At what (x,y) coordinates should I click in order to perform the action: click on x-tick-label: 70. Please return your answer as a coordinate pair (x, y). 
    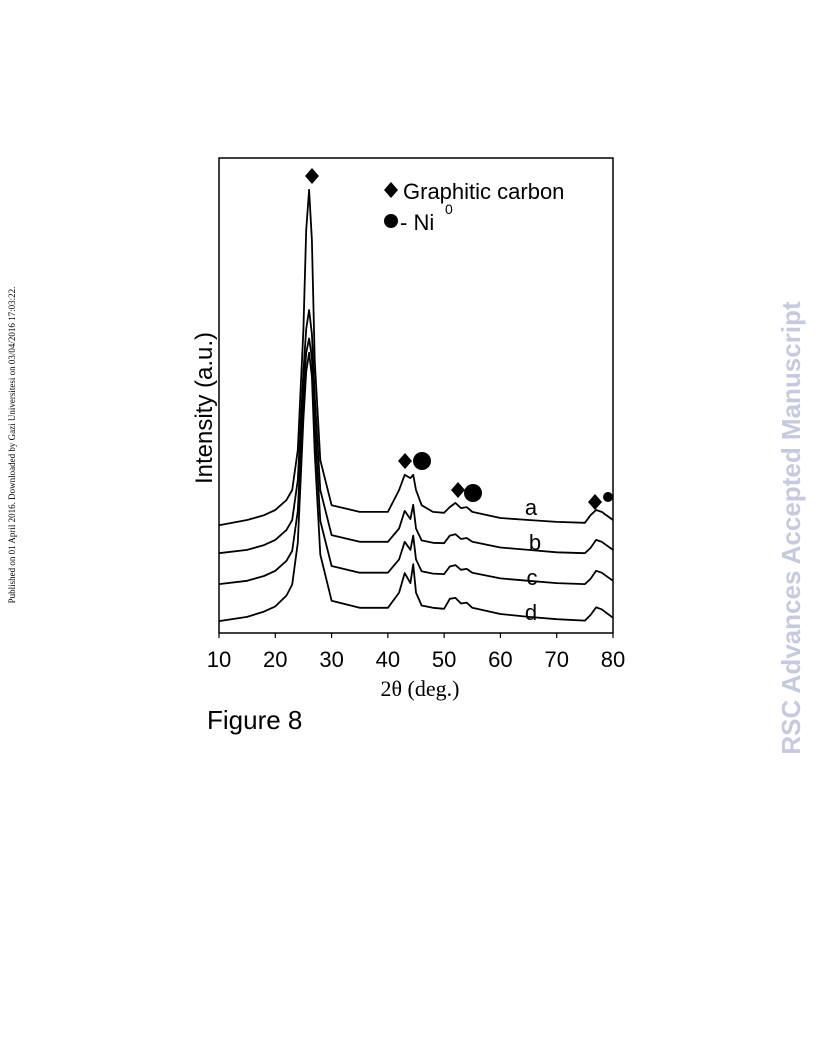
    Looking at the image, I should click on (556, 659).